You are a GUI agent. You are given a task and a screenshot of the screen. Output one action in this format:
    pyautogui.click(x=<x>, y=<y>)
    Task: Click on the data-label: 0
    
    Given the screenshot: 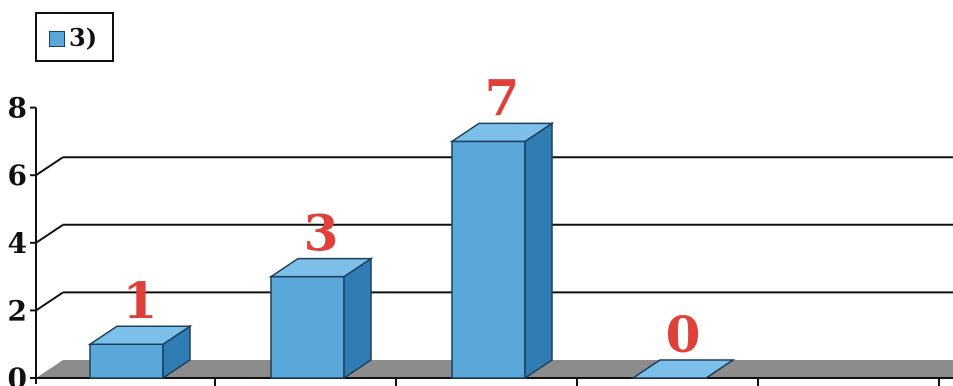 What is the action you would take?
    pyautogui.click(x=683, y=334)
    